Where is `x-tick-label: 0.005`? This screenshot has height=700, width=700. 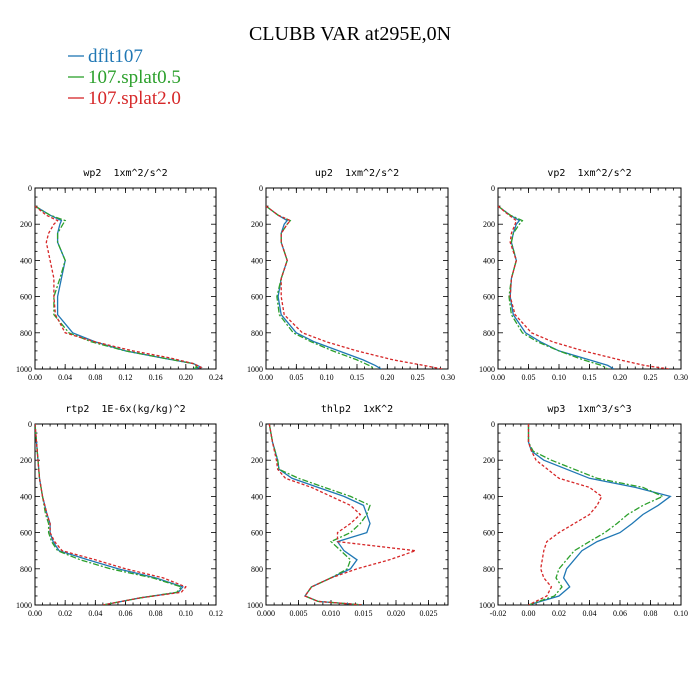 x-tick-label: 0.005 is located at coordinates (299, 613).